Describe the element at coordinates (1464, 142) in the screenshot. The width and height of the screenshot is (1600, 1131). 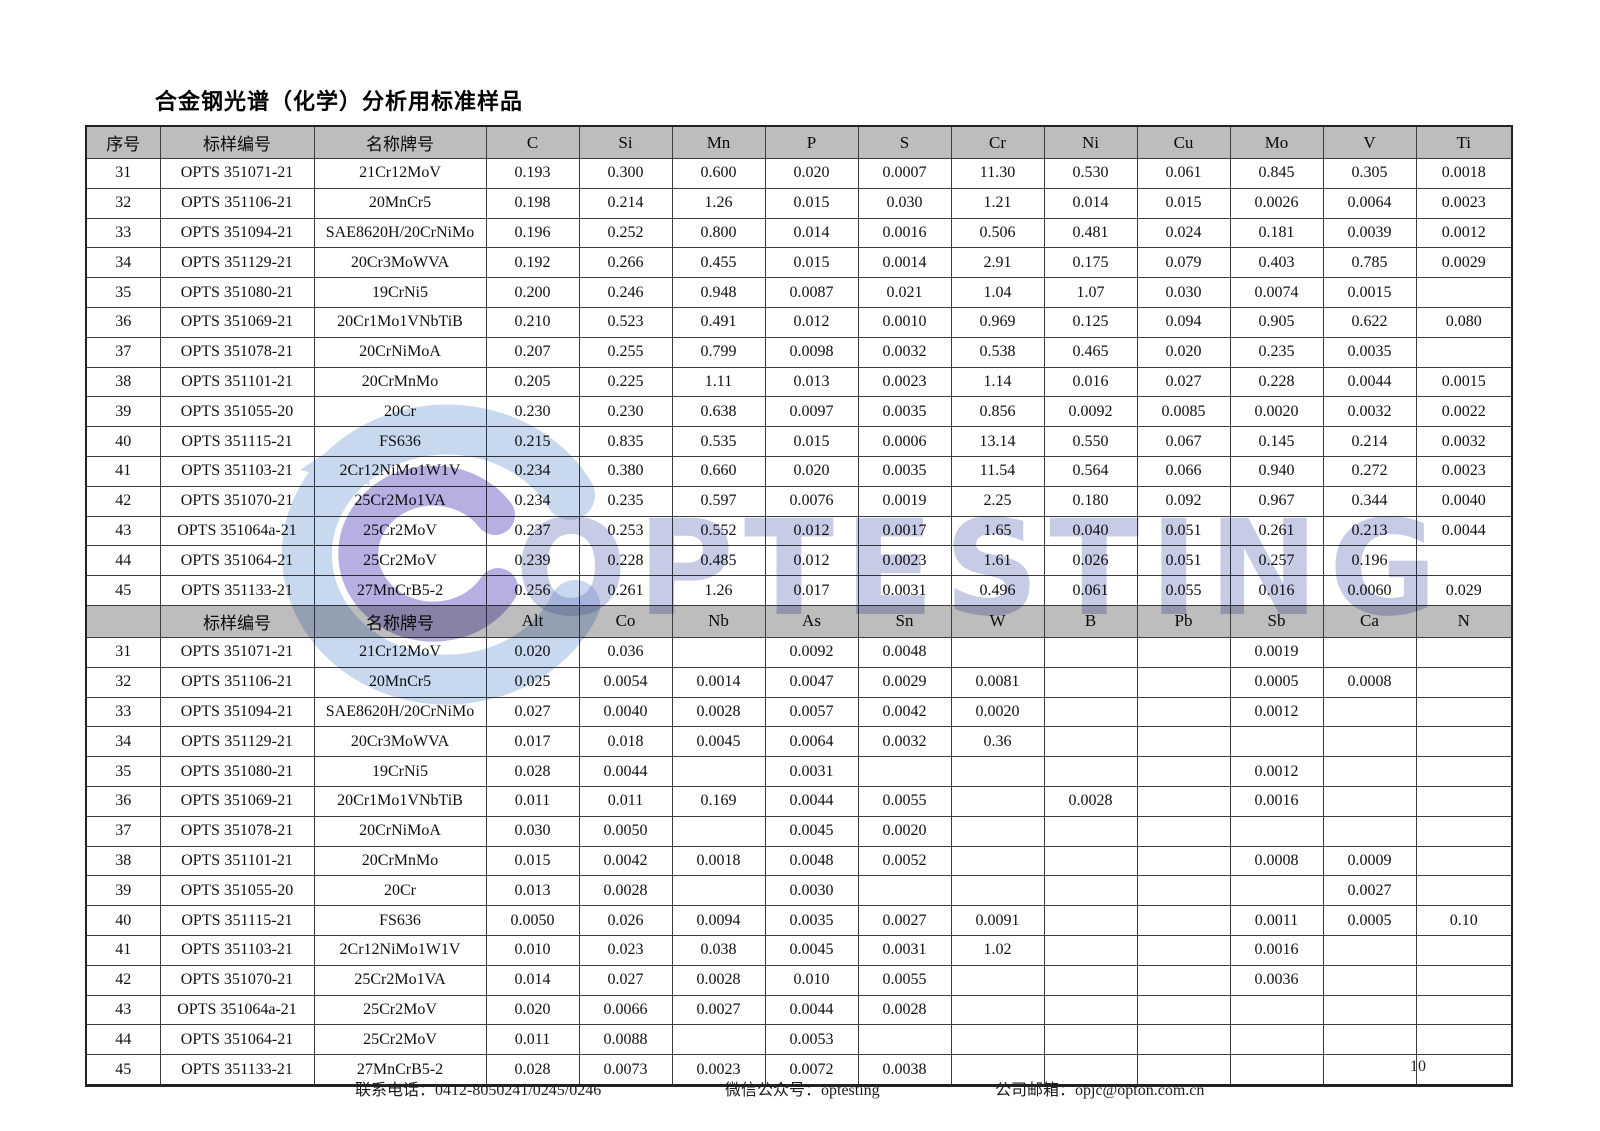
I see `column-header: Ti` at that location.